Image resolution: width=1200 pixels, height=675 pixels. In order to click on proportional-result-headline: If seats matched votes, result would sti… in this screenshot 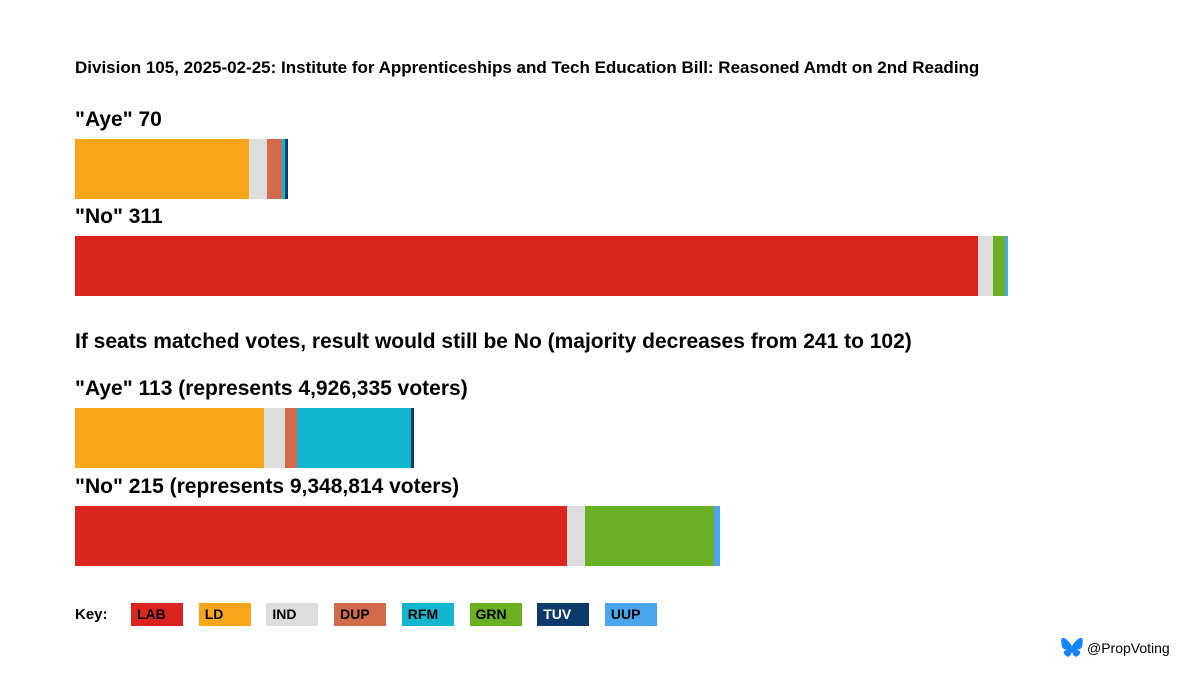, I will do `click(493, 341)`.